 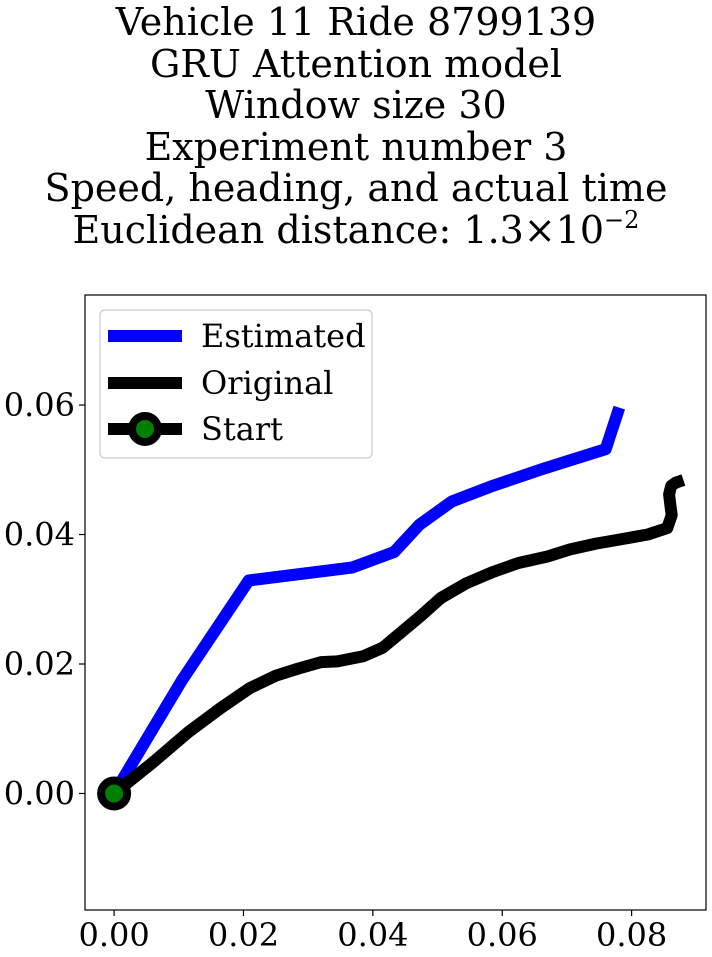 What do you see at coordinates (145, 429) in the screenshot?
I see `legend-marker-start` at bounding box center [145, 429].